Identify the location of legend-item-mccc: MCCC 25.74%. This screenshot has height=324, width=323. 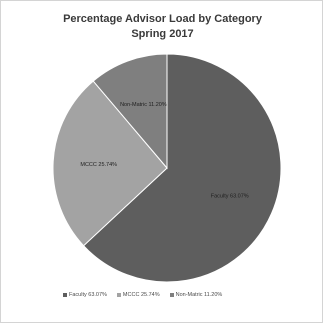
(138, 295).